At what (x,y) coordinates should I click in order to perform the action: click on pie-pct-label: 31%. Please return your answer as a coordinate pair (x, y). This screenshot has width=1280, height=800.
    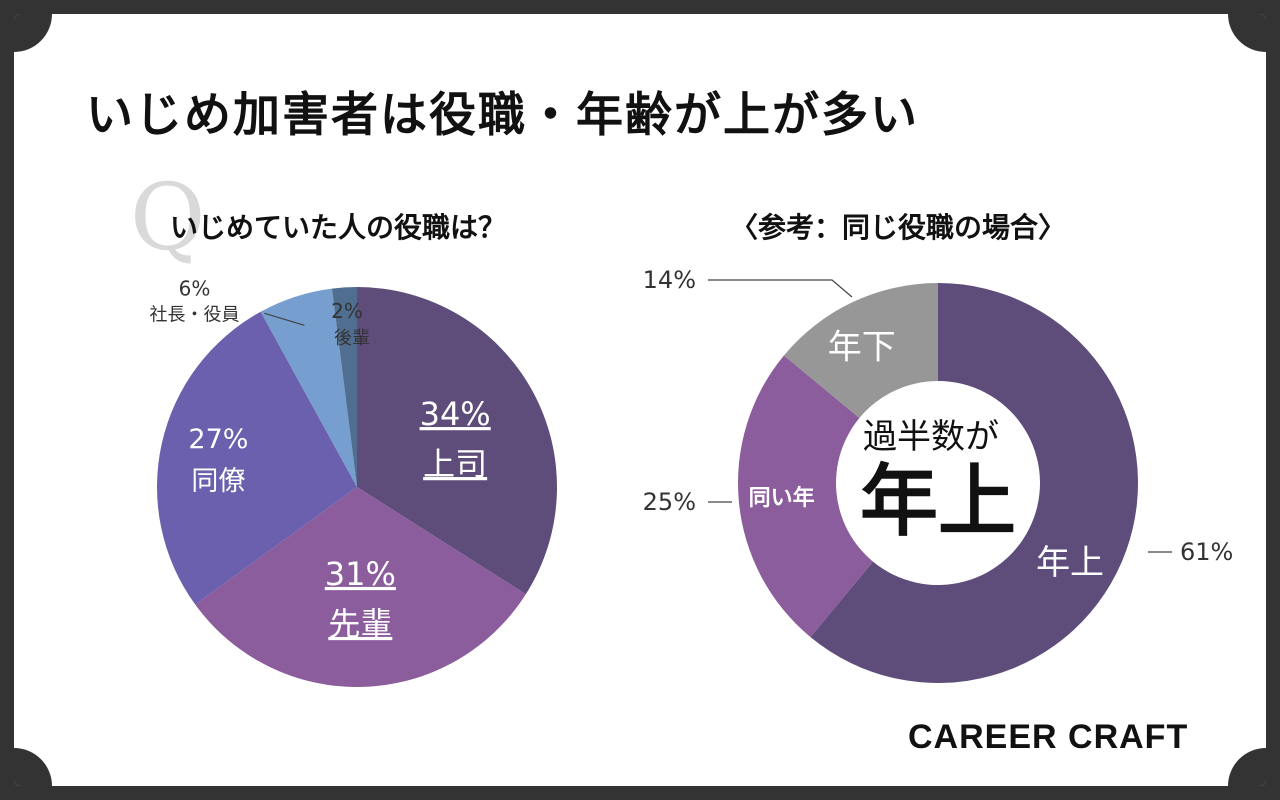
    Looking at the image, I should click on (360, 574).